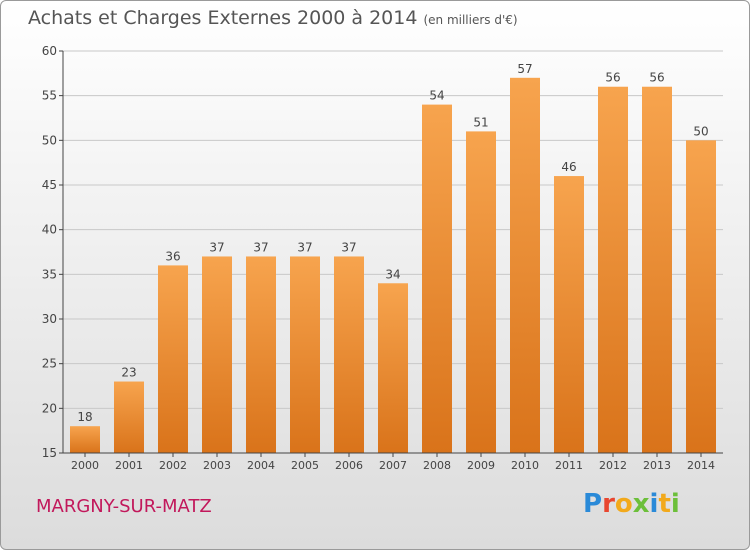 The height and width of the screenshot is (550, 750). What do you see at coordinates (525, 265) in the screenshot?
I see `bar-2010` at bounding box center [525, 265].